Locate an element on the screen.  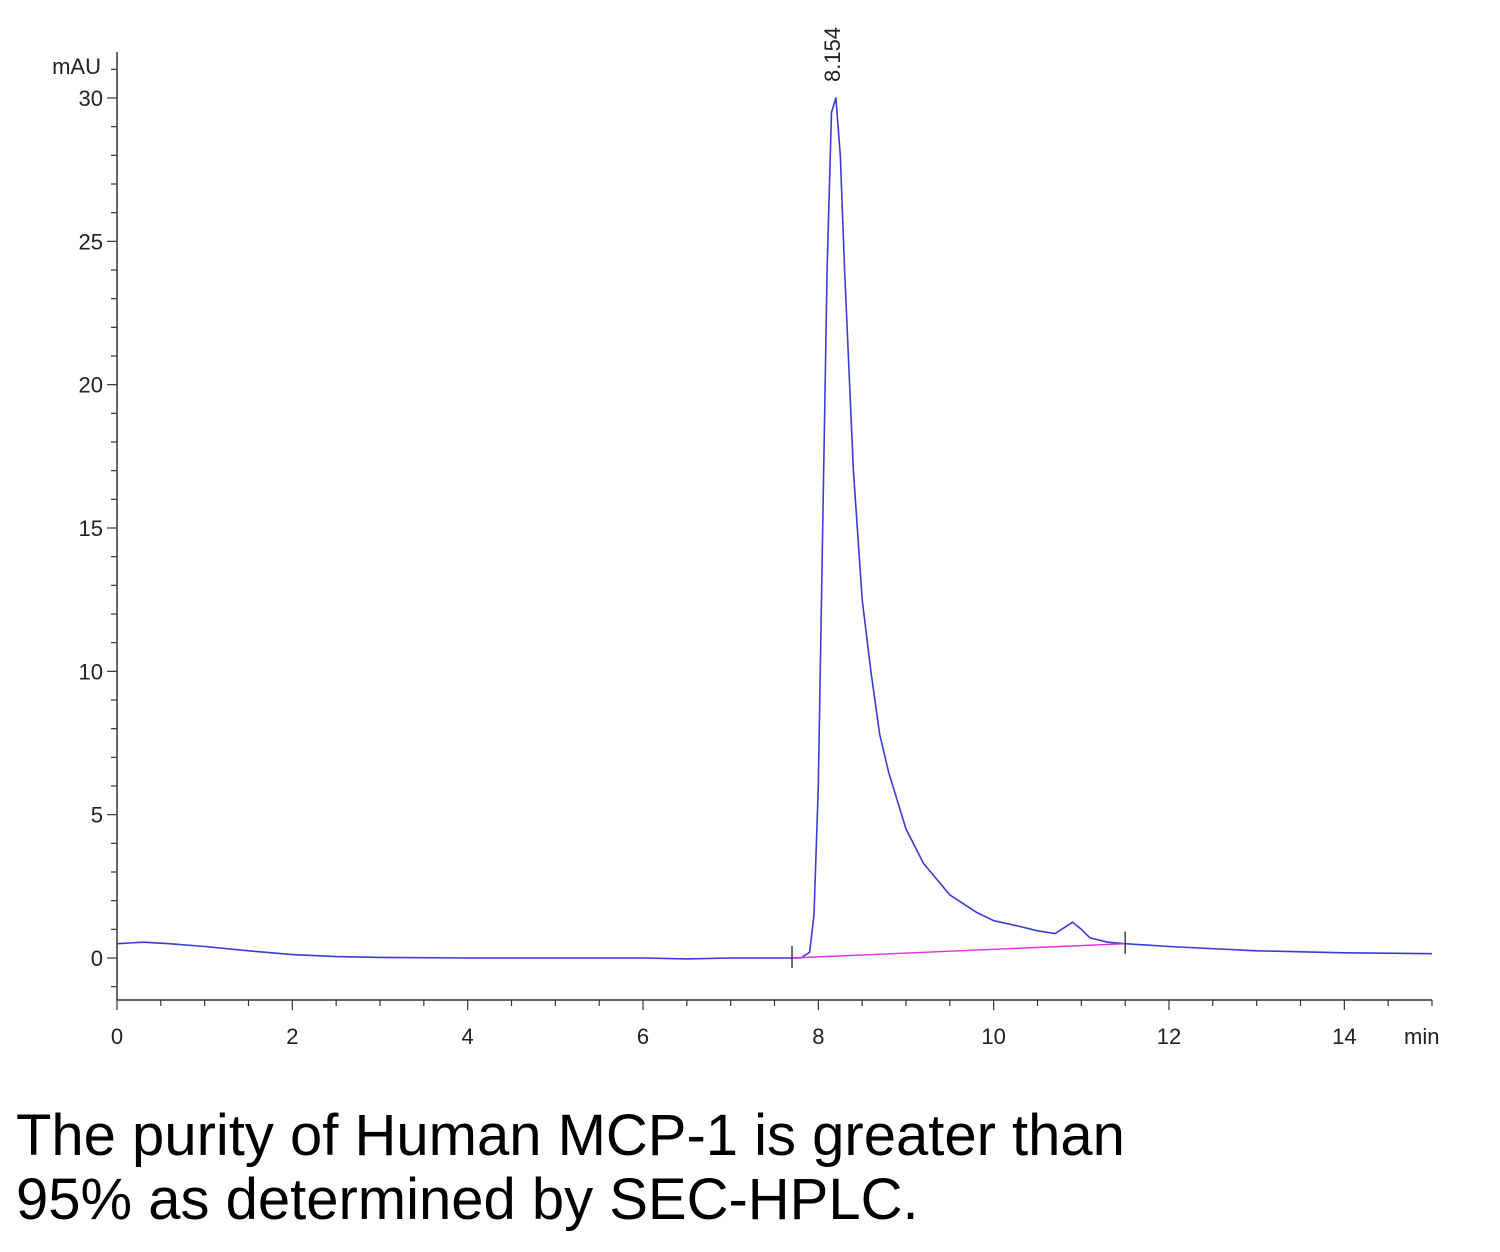
y-tick-label: 25 is located at coordinates (91, 241).